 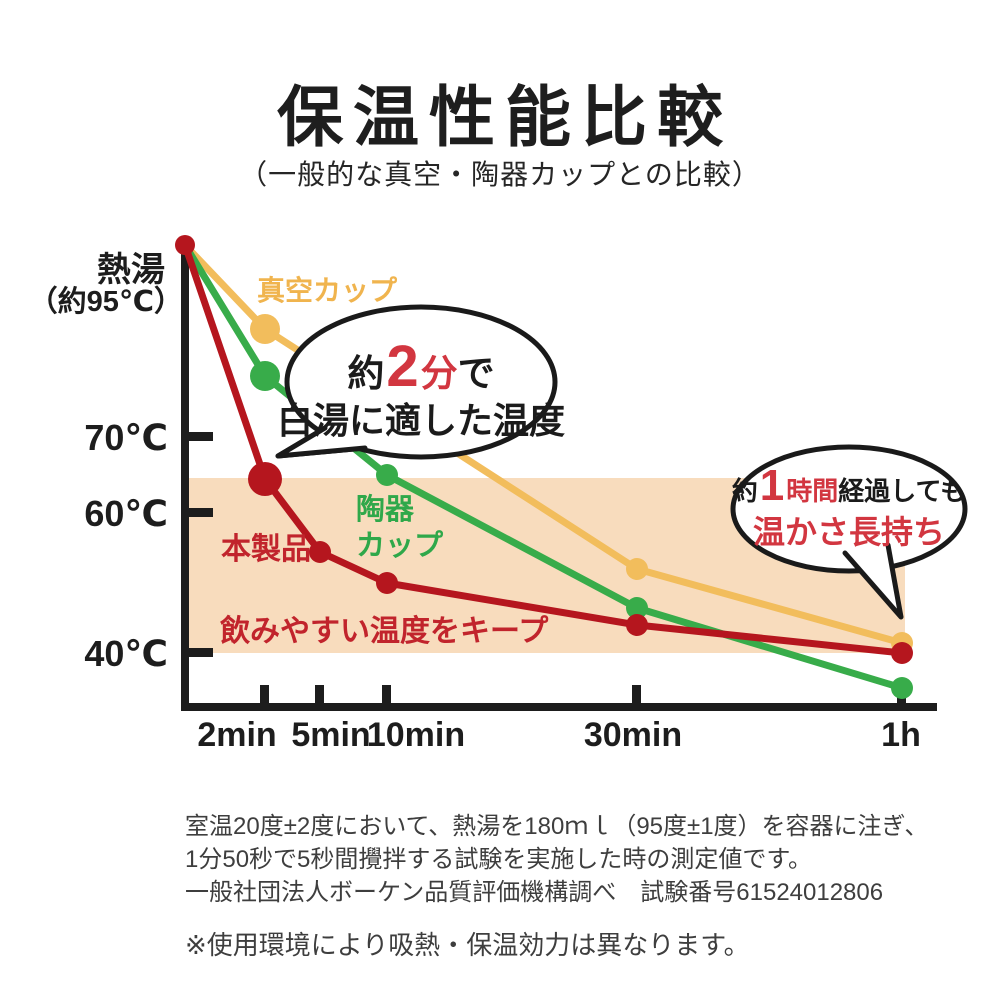 I want to click on product-point-30min, so click(x=637, y=625).